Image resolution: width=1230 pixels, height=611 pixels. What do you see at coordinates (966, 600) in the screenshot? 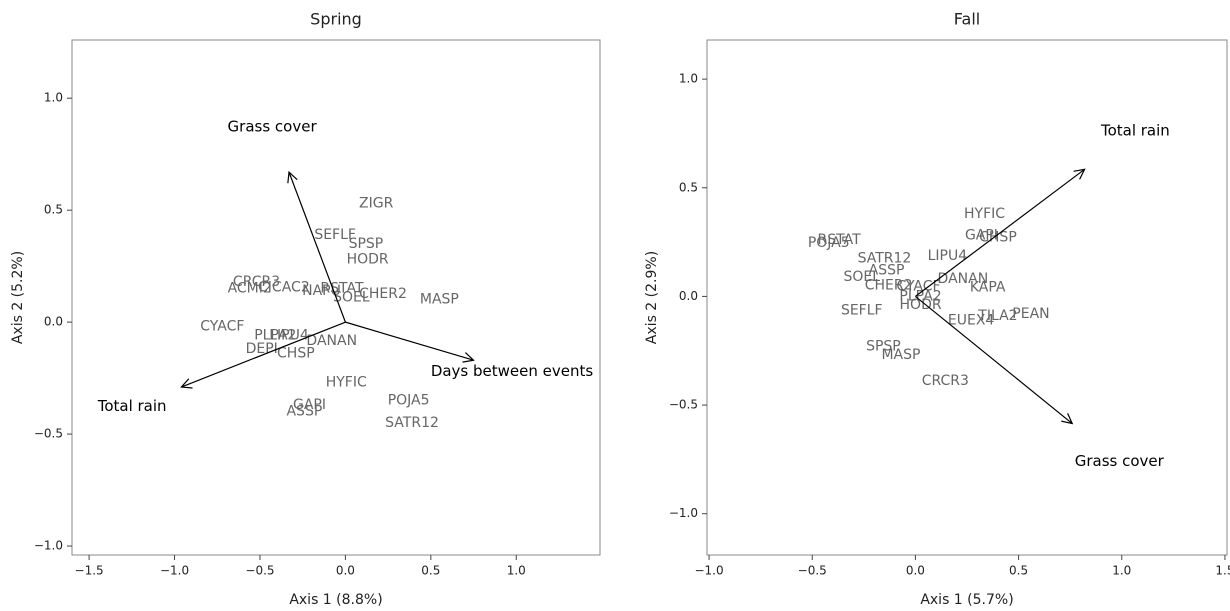
I see `x-axis-label: Axis 1 (5.7%)` at bounding box center [966, 600].